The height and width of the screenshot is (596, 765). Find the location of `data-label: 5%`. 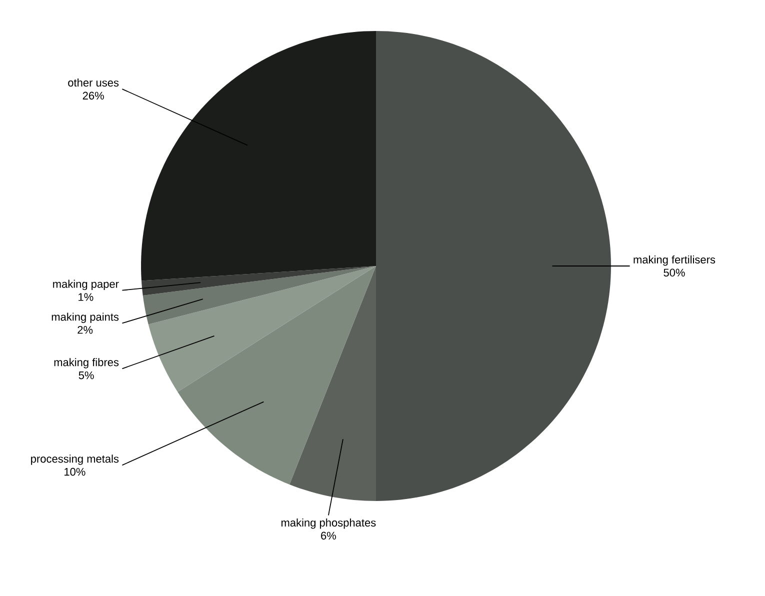

data-label: 5% is located at coordinates (86, 375).